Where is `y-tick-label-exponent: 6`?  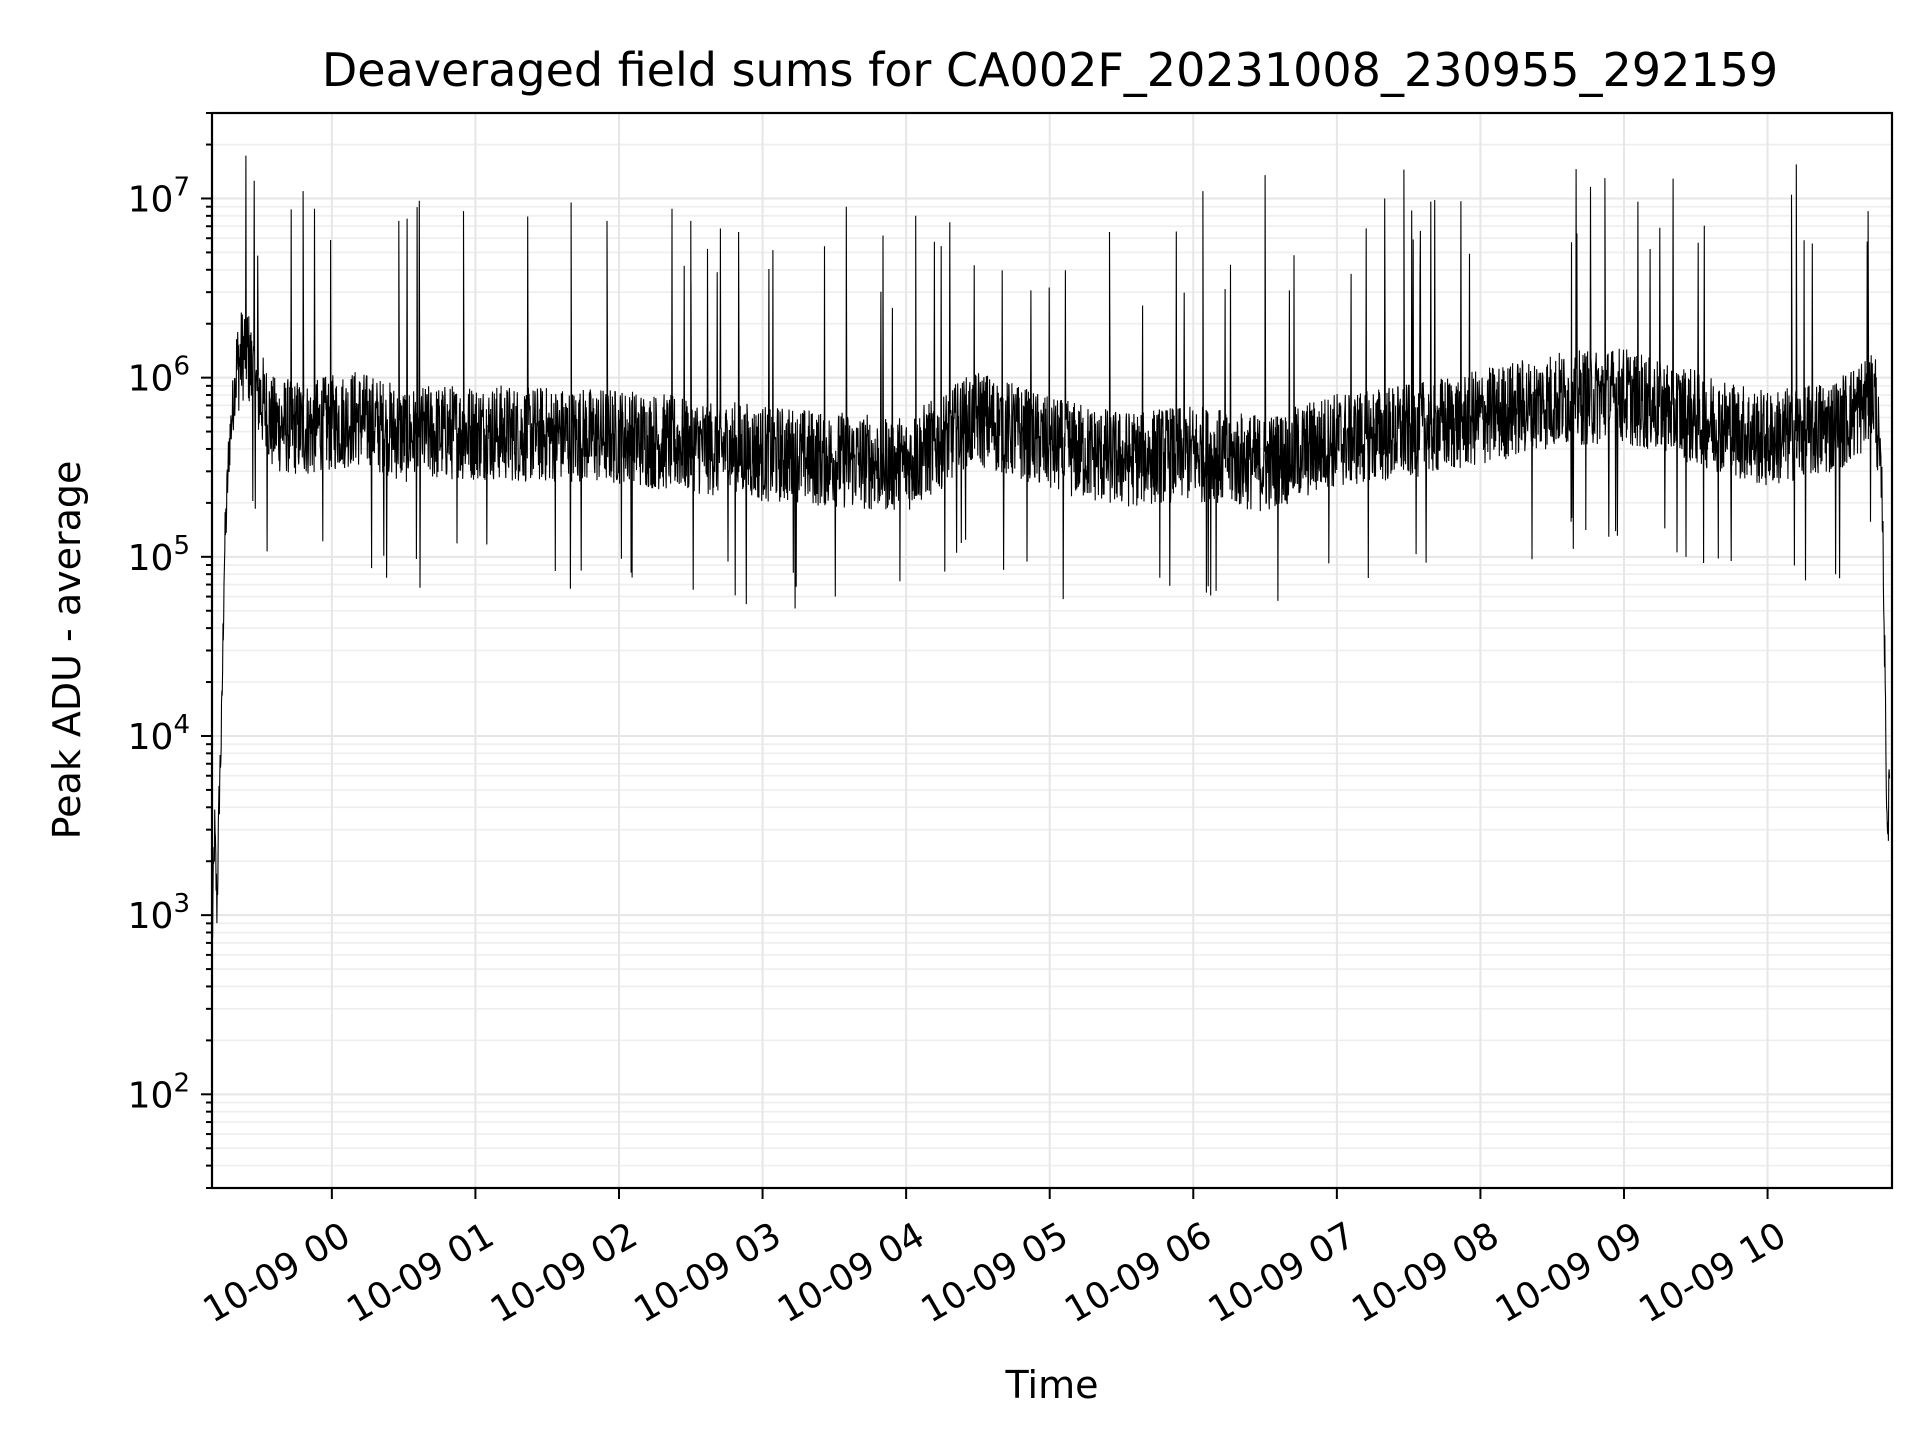
y-tick-label-exponent: 6 is located at coordinates (181, 367).